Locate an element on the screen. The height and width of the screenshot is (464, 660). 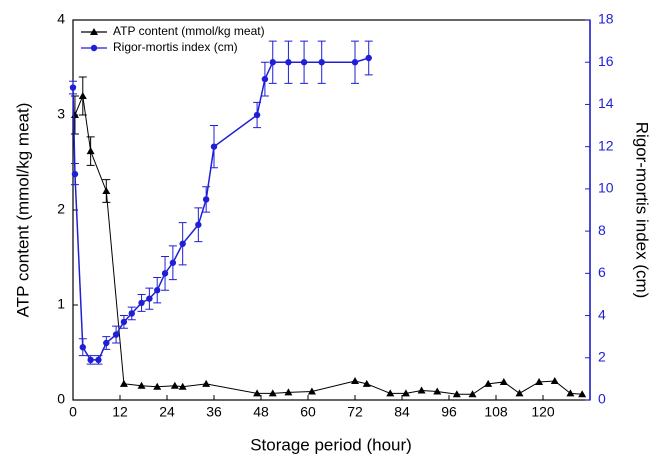
x-tick-label: 120 is located at coordinates (543, 412).